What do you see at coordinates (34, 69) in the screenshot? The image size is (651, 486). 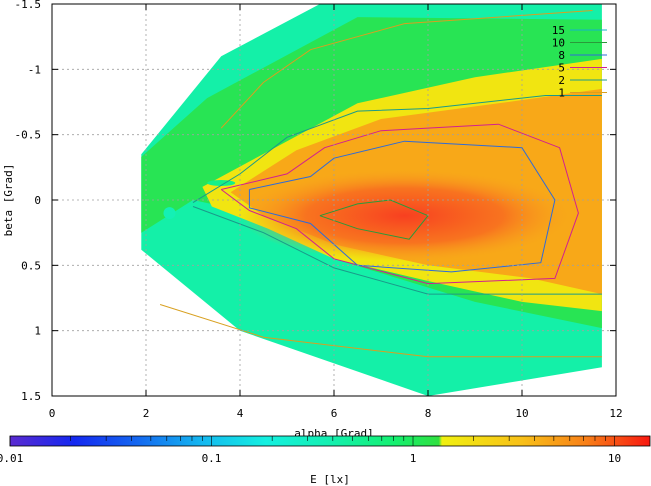 I see `y-tick-label: -1` at bounding box center [34, 69].